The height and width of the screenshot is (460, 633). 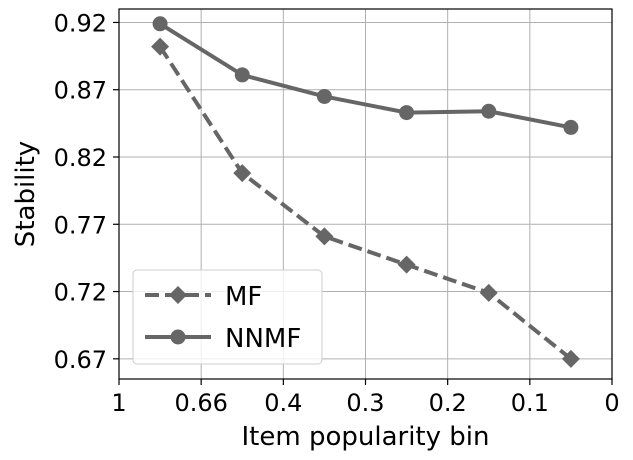 What do you see at coordinates (80, 293) in the screenshot?
I see `y-tick-label: 0.72` at bounding box center [80, 293].